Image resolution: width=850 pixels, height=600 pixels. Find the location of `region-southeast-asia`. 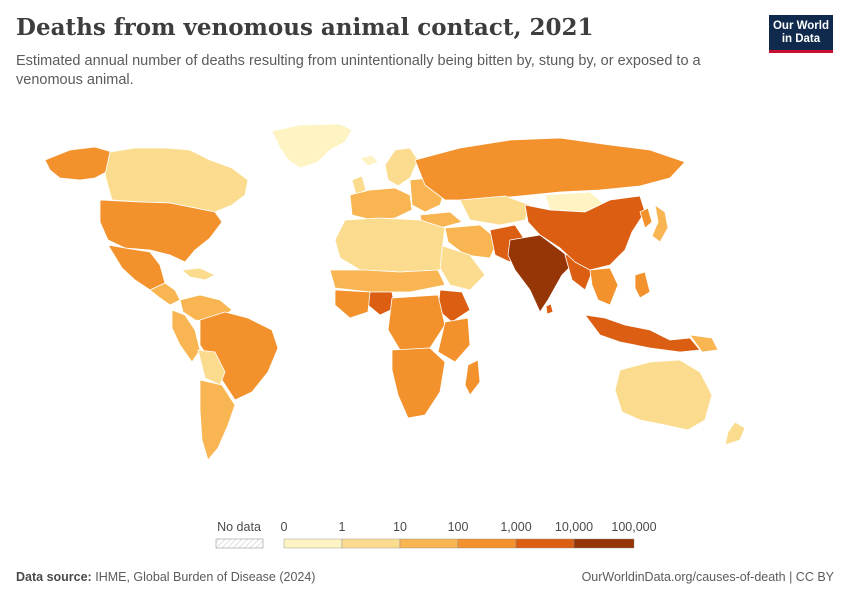

region-southeast-asia is located at coordinates (604, 286).